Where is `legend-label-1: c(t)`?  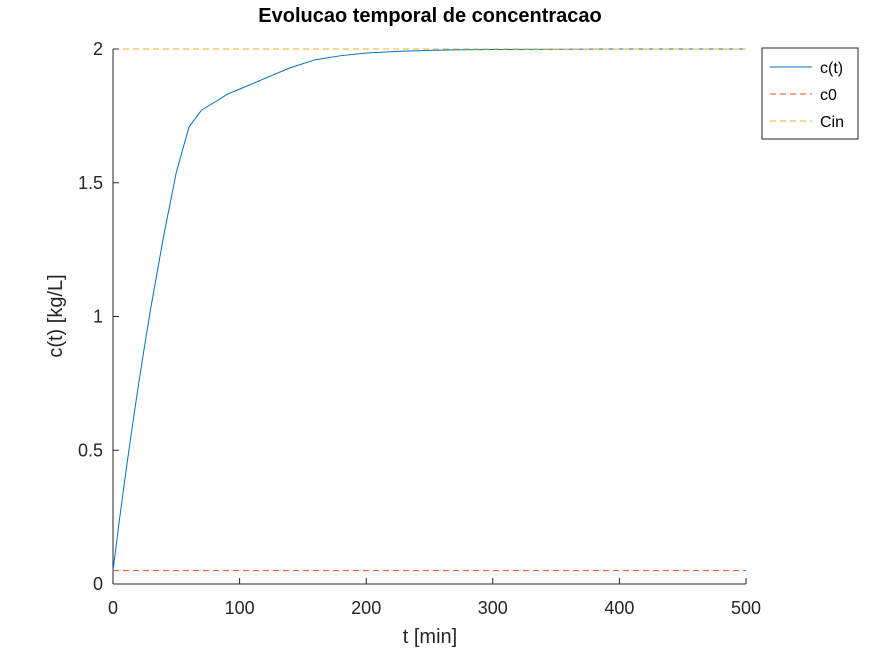 legend-label-1: c(t) is located at coordinates (831, 68).